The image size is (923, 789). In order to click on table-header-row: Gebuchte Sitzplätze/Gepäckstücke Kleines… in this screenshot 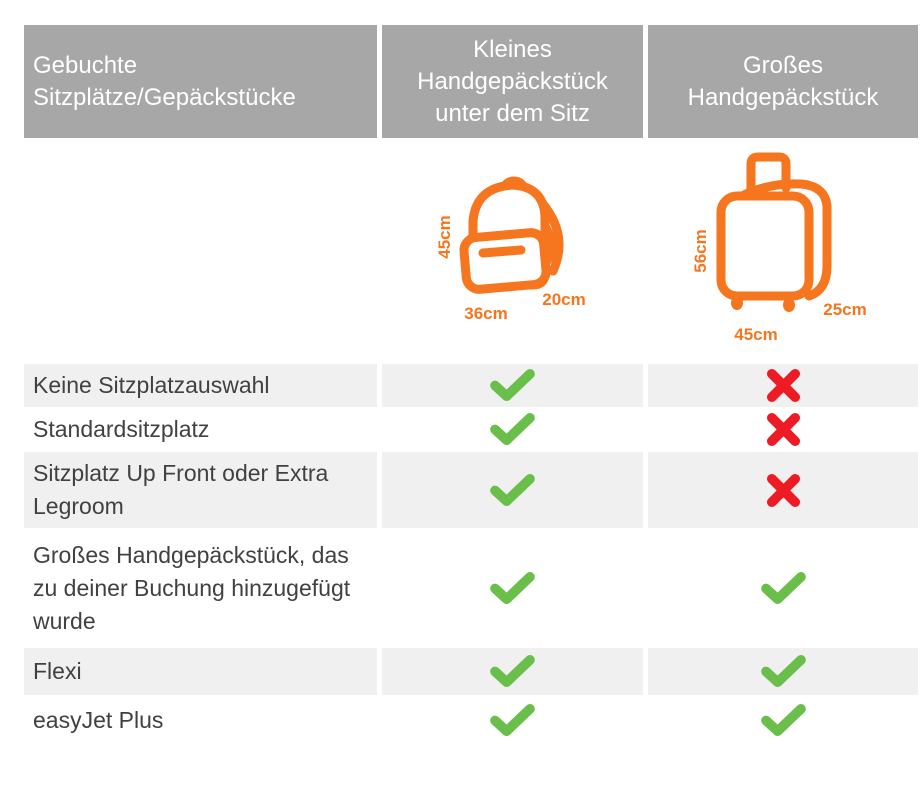, I will do `click(471, 81)`.